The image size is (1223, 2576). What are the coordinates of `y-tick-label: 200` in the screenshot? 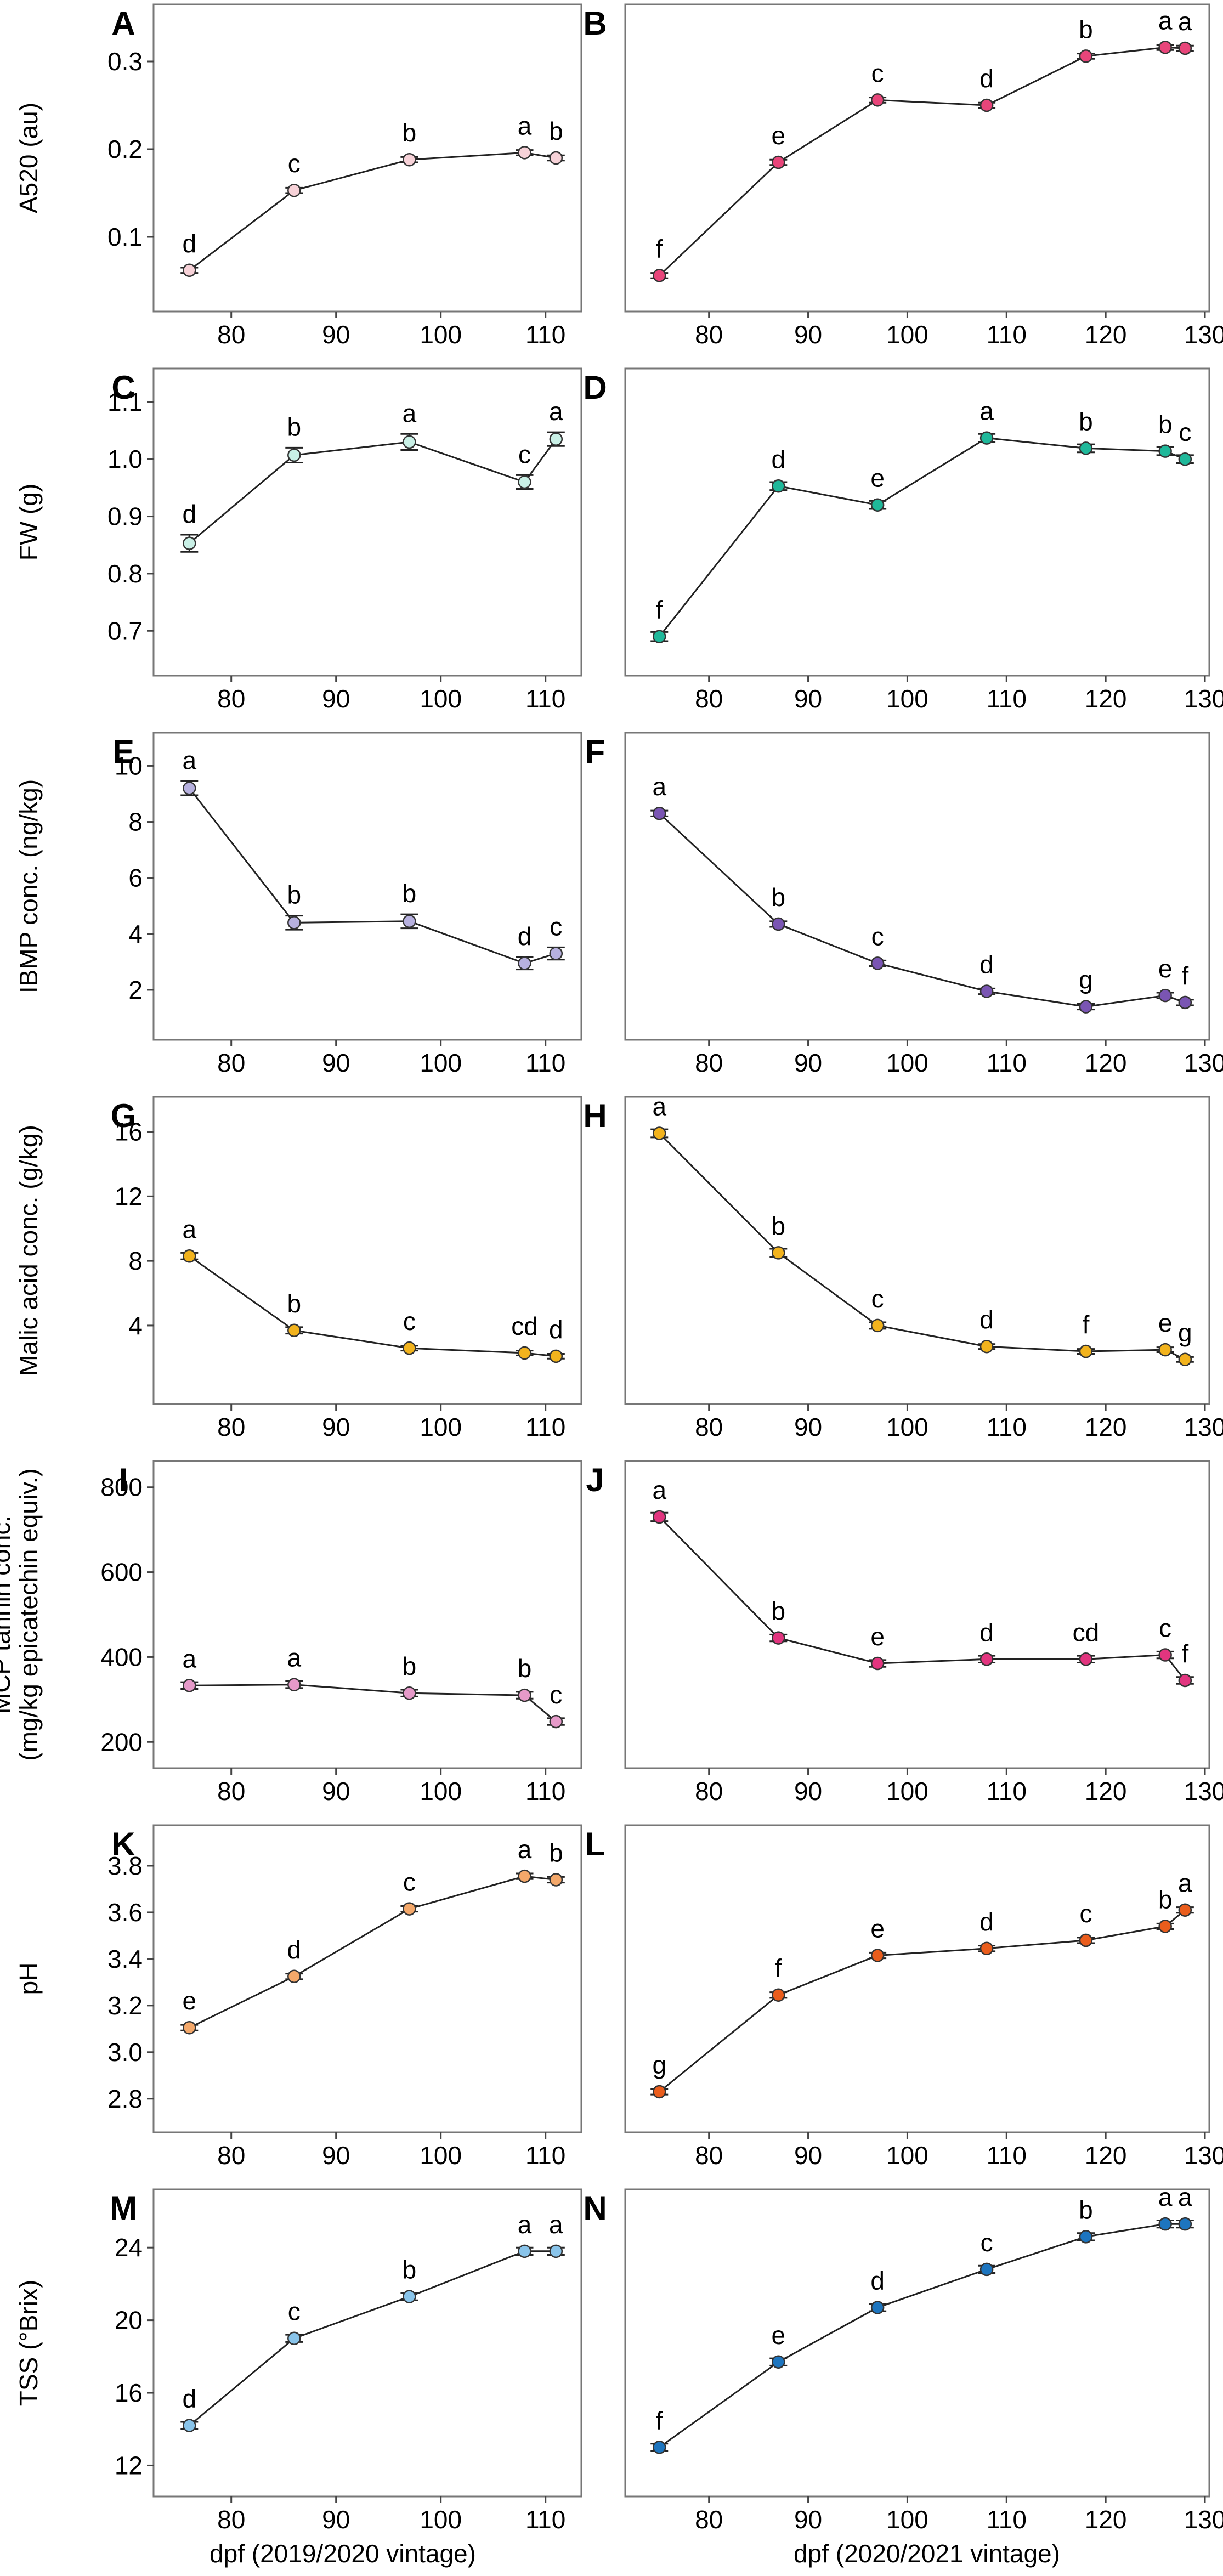 It's located at (122, 1742).